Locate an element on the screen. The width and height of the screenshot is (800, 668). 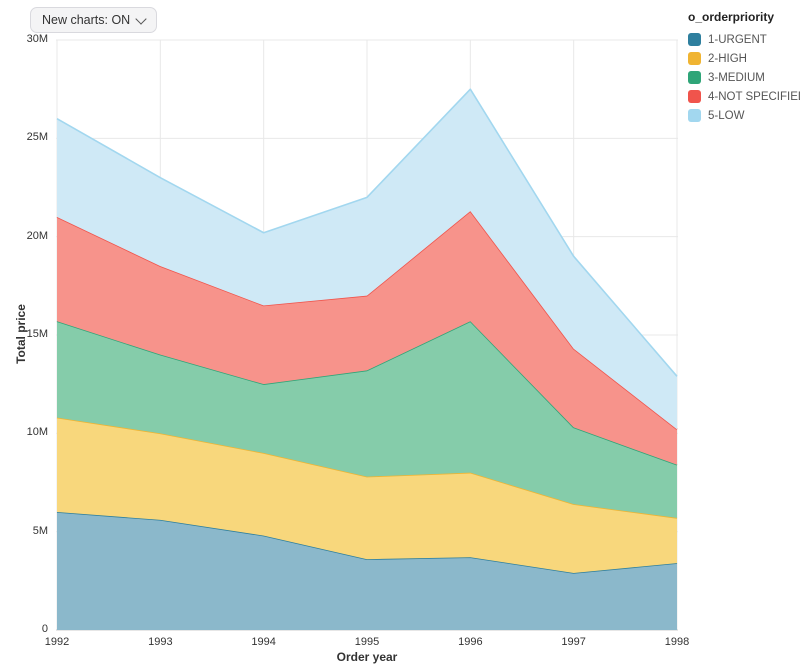
new-charts-toggle: New charts: ON is located at coordinates (94, 20).